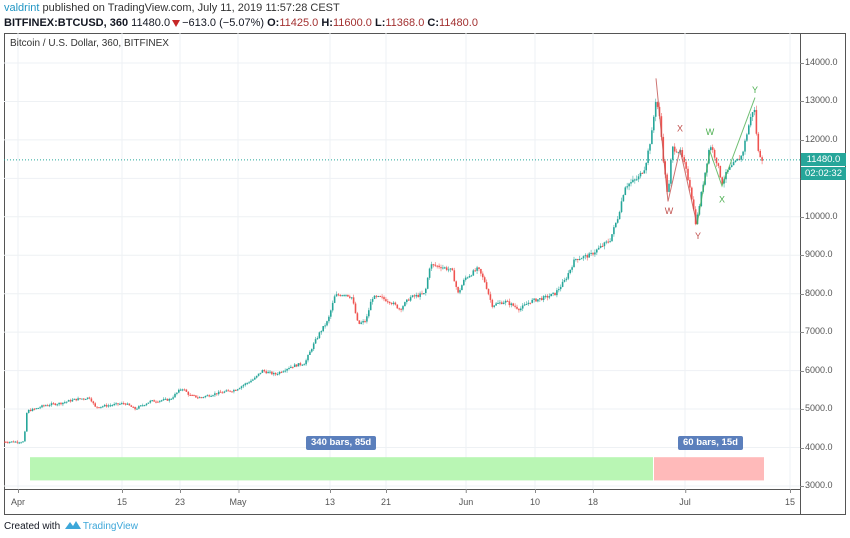 Image resolution: width=850 pixels, height=538 pixels. I want to click on last-price-tag: 11480.0, so click(823, 159).